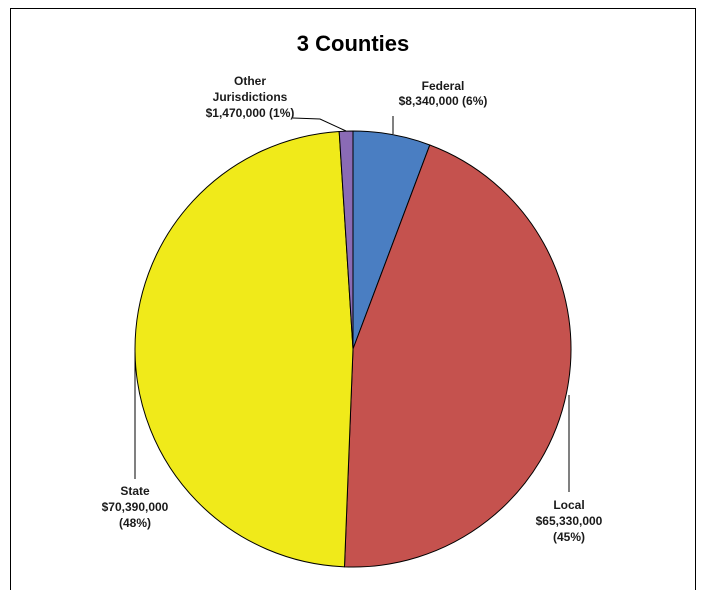  What do you see at coordinates (346, 240) in the screenshot?
I see `pie-slice-other-jurisdictions` at bounding box center [346, 240].